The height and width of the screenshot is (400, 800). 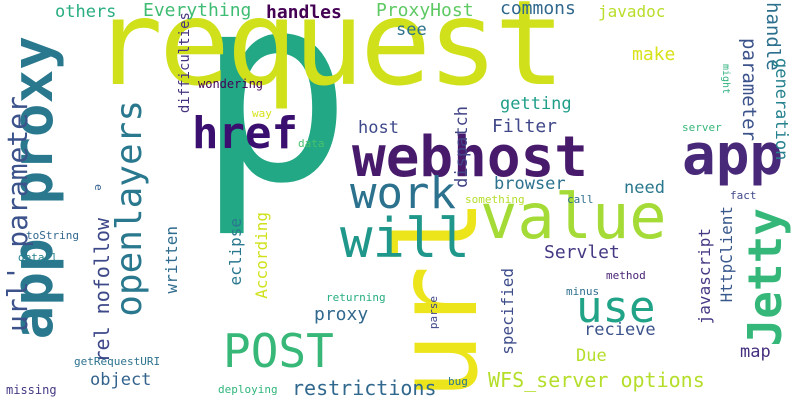 I want to click on word-missing: missing, so click(x=31, y=390).